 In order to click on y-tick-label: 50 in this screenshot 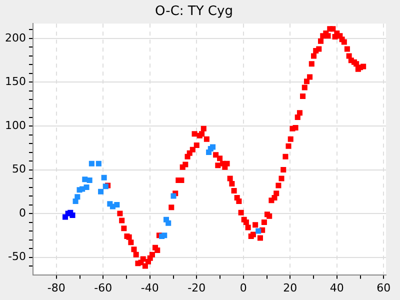, I will do `click(19, 169)`.